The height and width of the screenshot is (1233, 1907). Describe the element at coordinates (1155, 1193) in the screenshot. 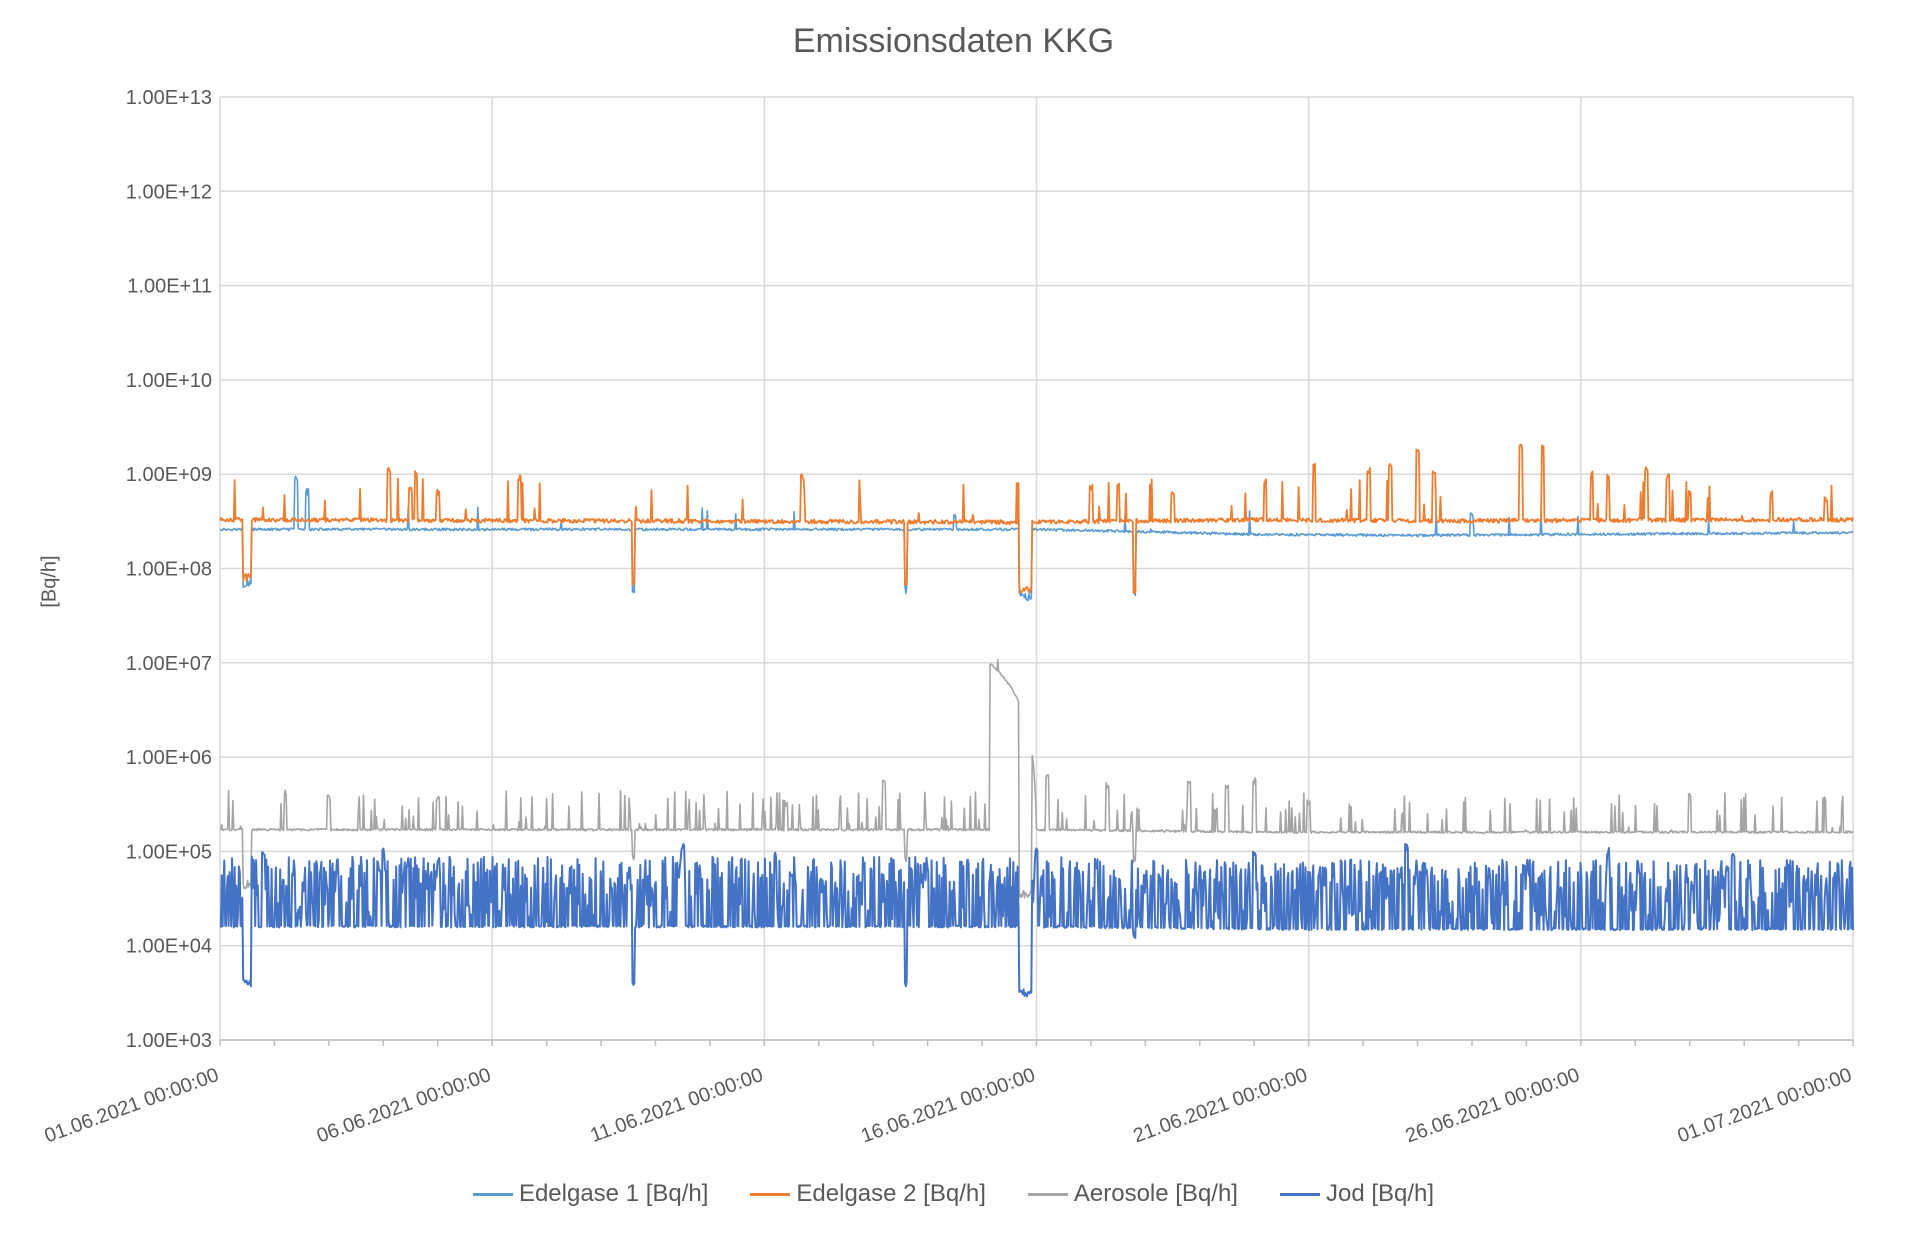

I see `legend-label: Aerosole [Bq/h]` at that location.